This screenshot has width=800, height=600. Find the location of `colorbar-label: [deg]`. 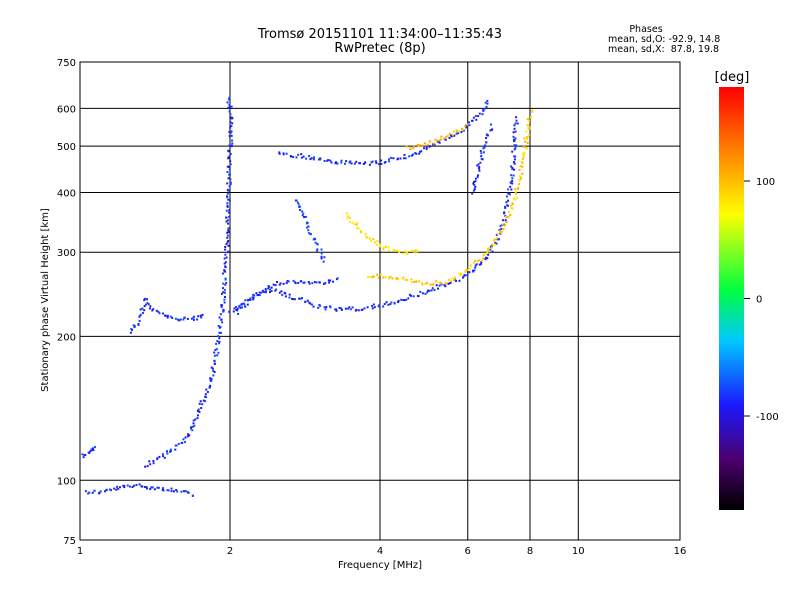

colorbar-label: [deg] is located at coordinates (732, 77).